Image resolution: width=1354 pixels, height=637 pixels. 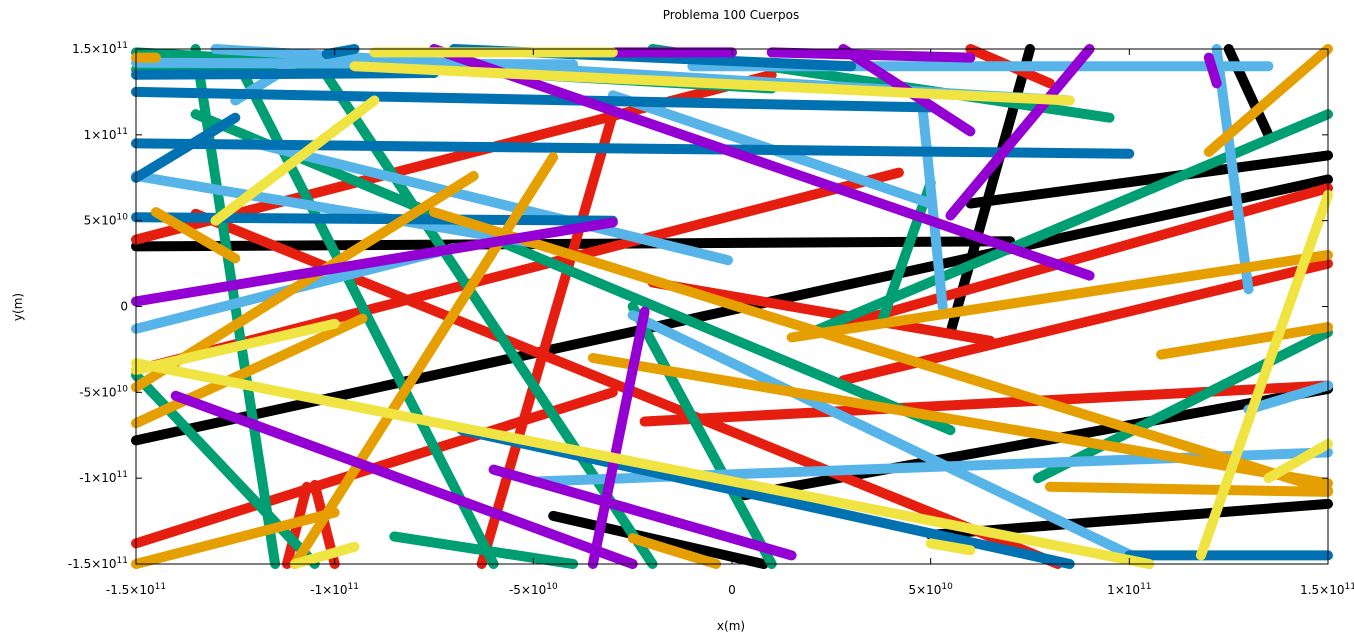 What do you see at coordinates (731, 626) in the screenshot?
I see `x-axis-label: x(m)` at bounding box center [731, 626].